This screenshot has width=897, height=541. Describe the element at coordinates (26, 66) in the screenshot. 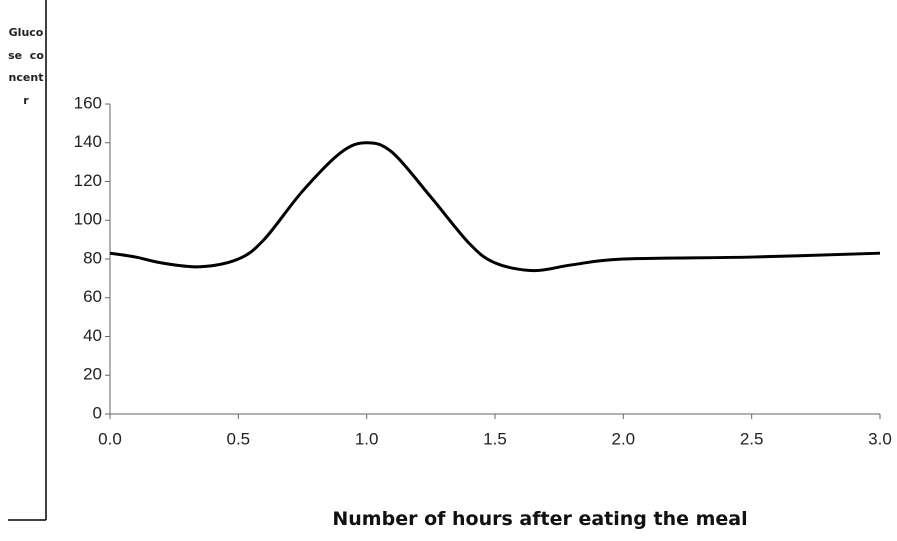

I see `y-axis-label: Glucose concentr` at that location.